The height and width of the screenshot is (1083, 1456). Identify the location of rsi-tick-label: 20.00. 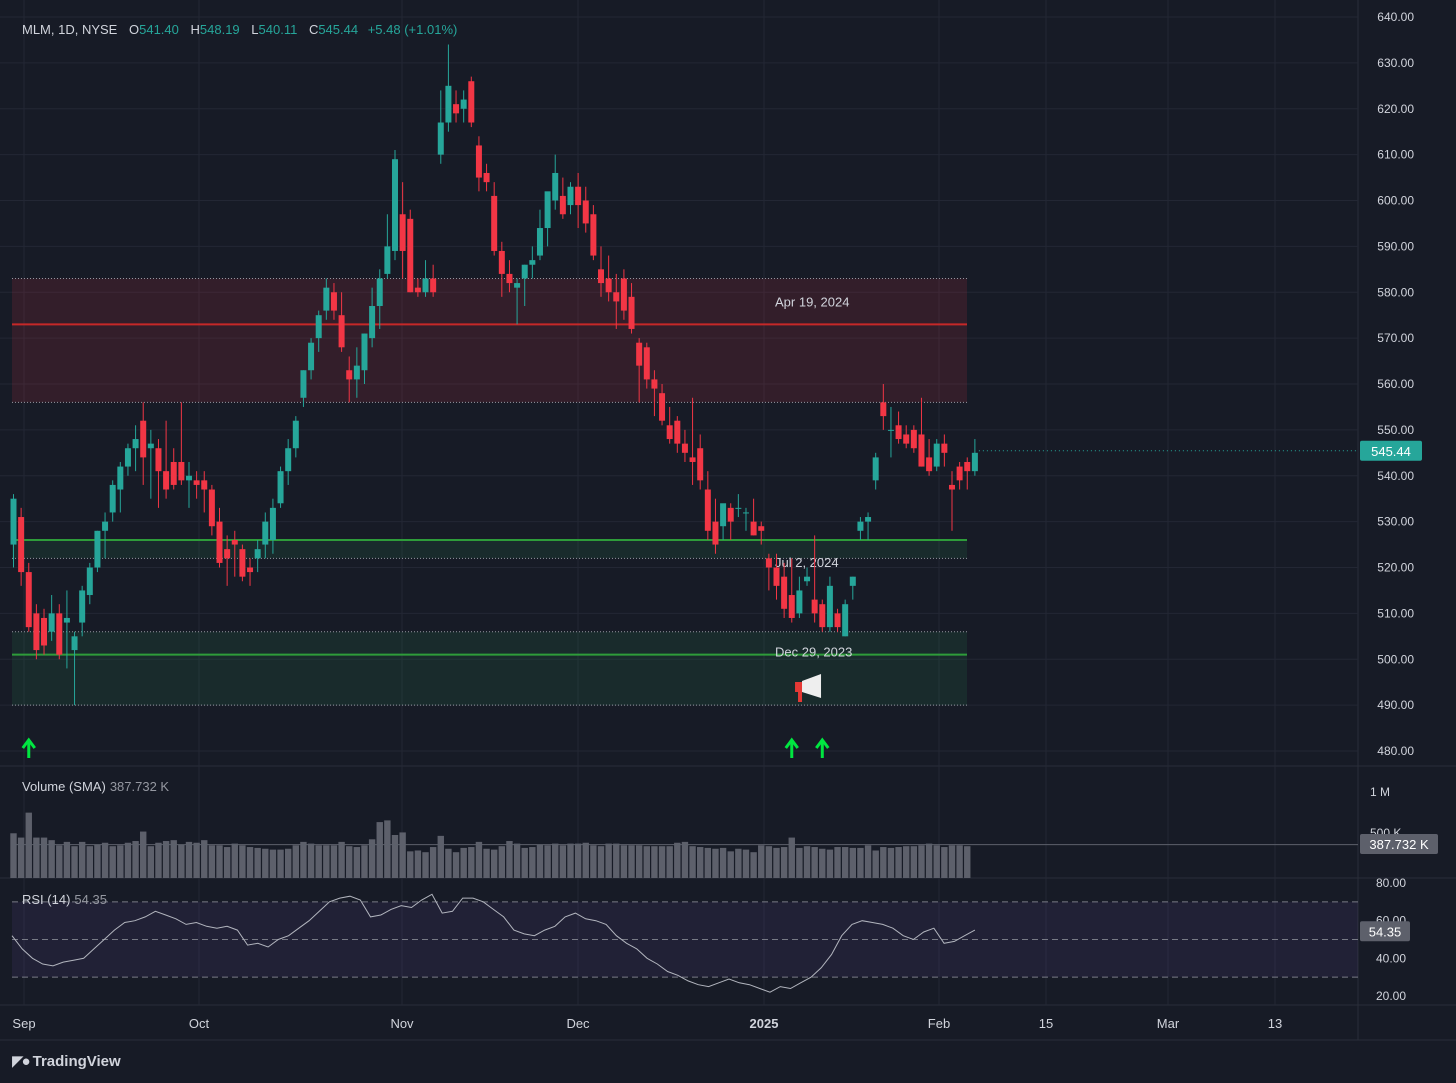
(1391, 996).